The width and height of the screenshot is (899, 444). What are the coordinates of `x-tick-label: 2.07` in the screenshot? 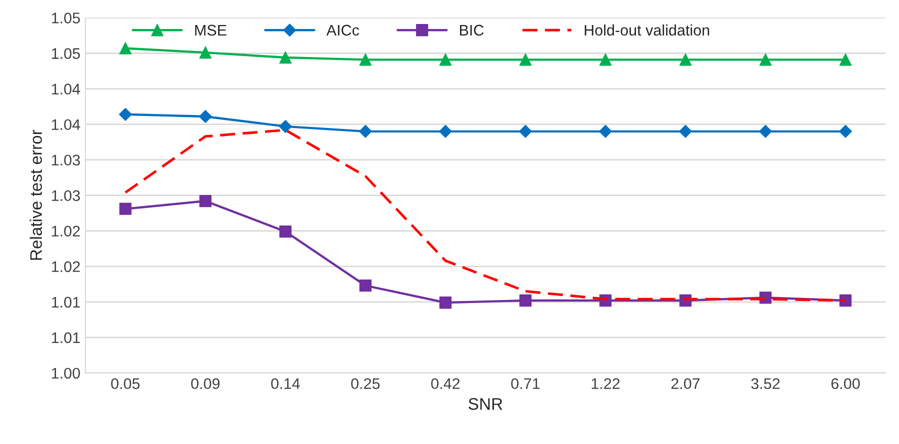 It's located at (685, 384).